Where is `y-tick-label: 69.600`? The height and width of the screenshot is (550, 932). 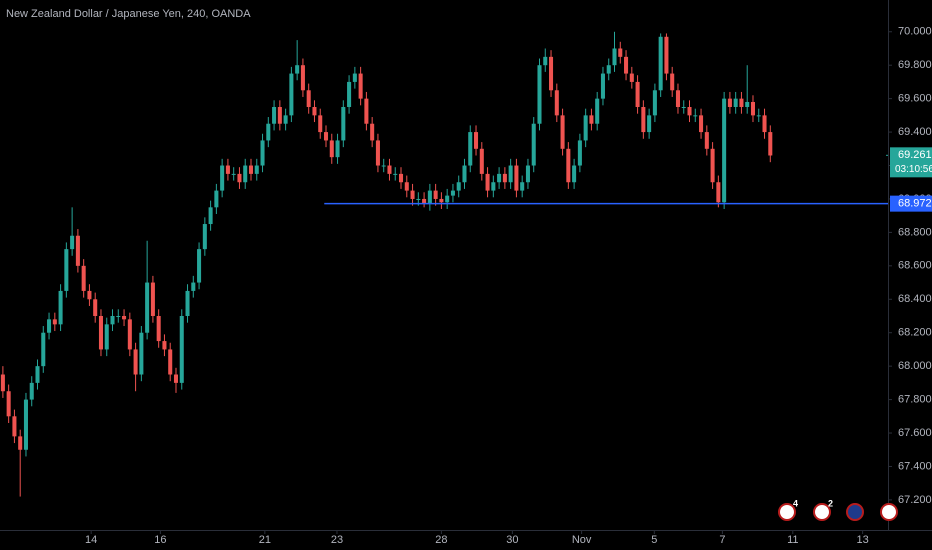 y-tick-label: 69.600 is located at coordinates (915, 99).